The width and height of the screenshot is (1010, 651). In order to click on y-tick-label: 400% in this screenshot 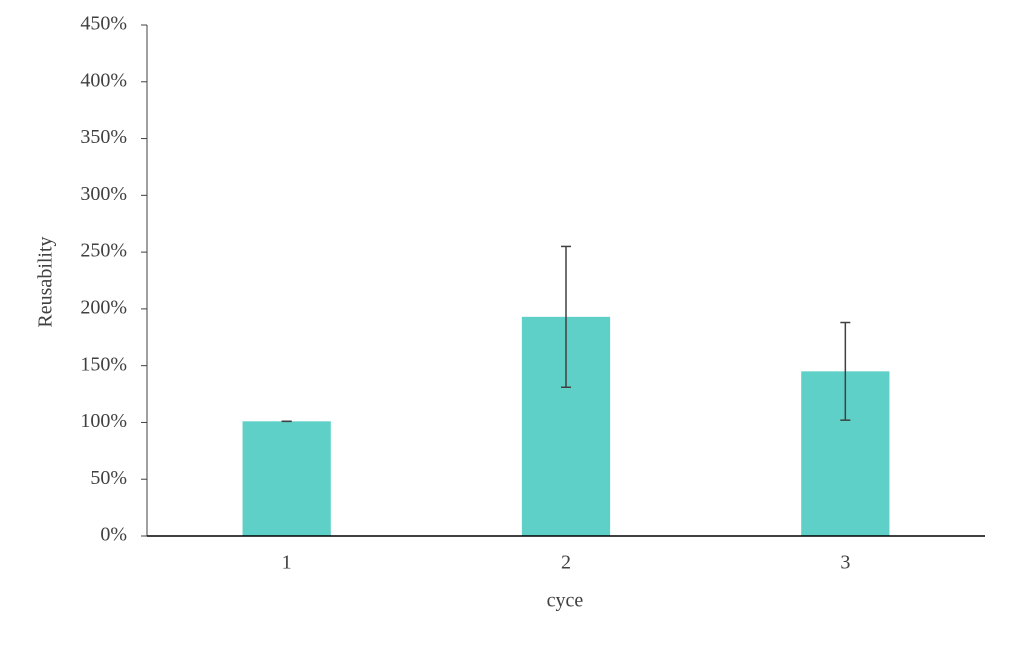, I will do `click(103, 80)`.